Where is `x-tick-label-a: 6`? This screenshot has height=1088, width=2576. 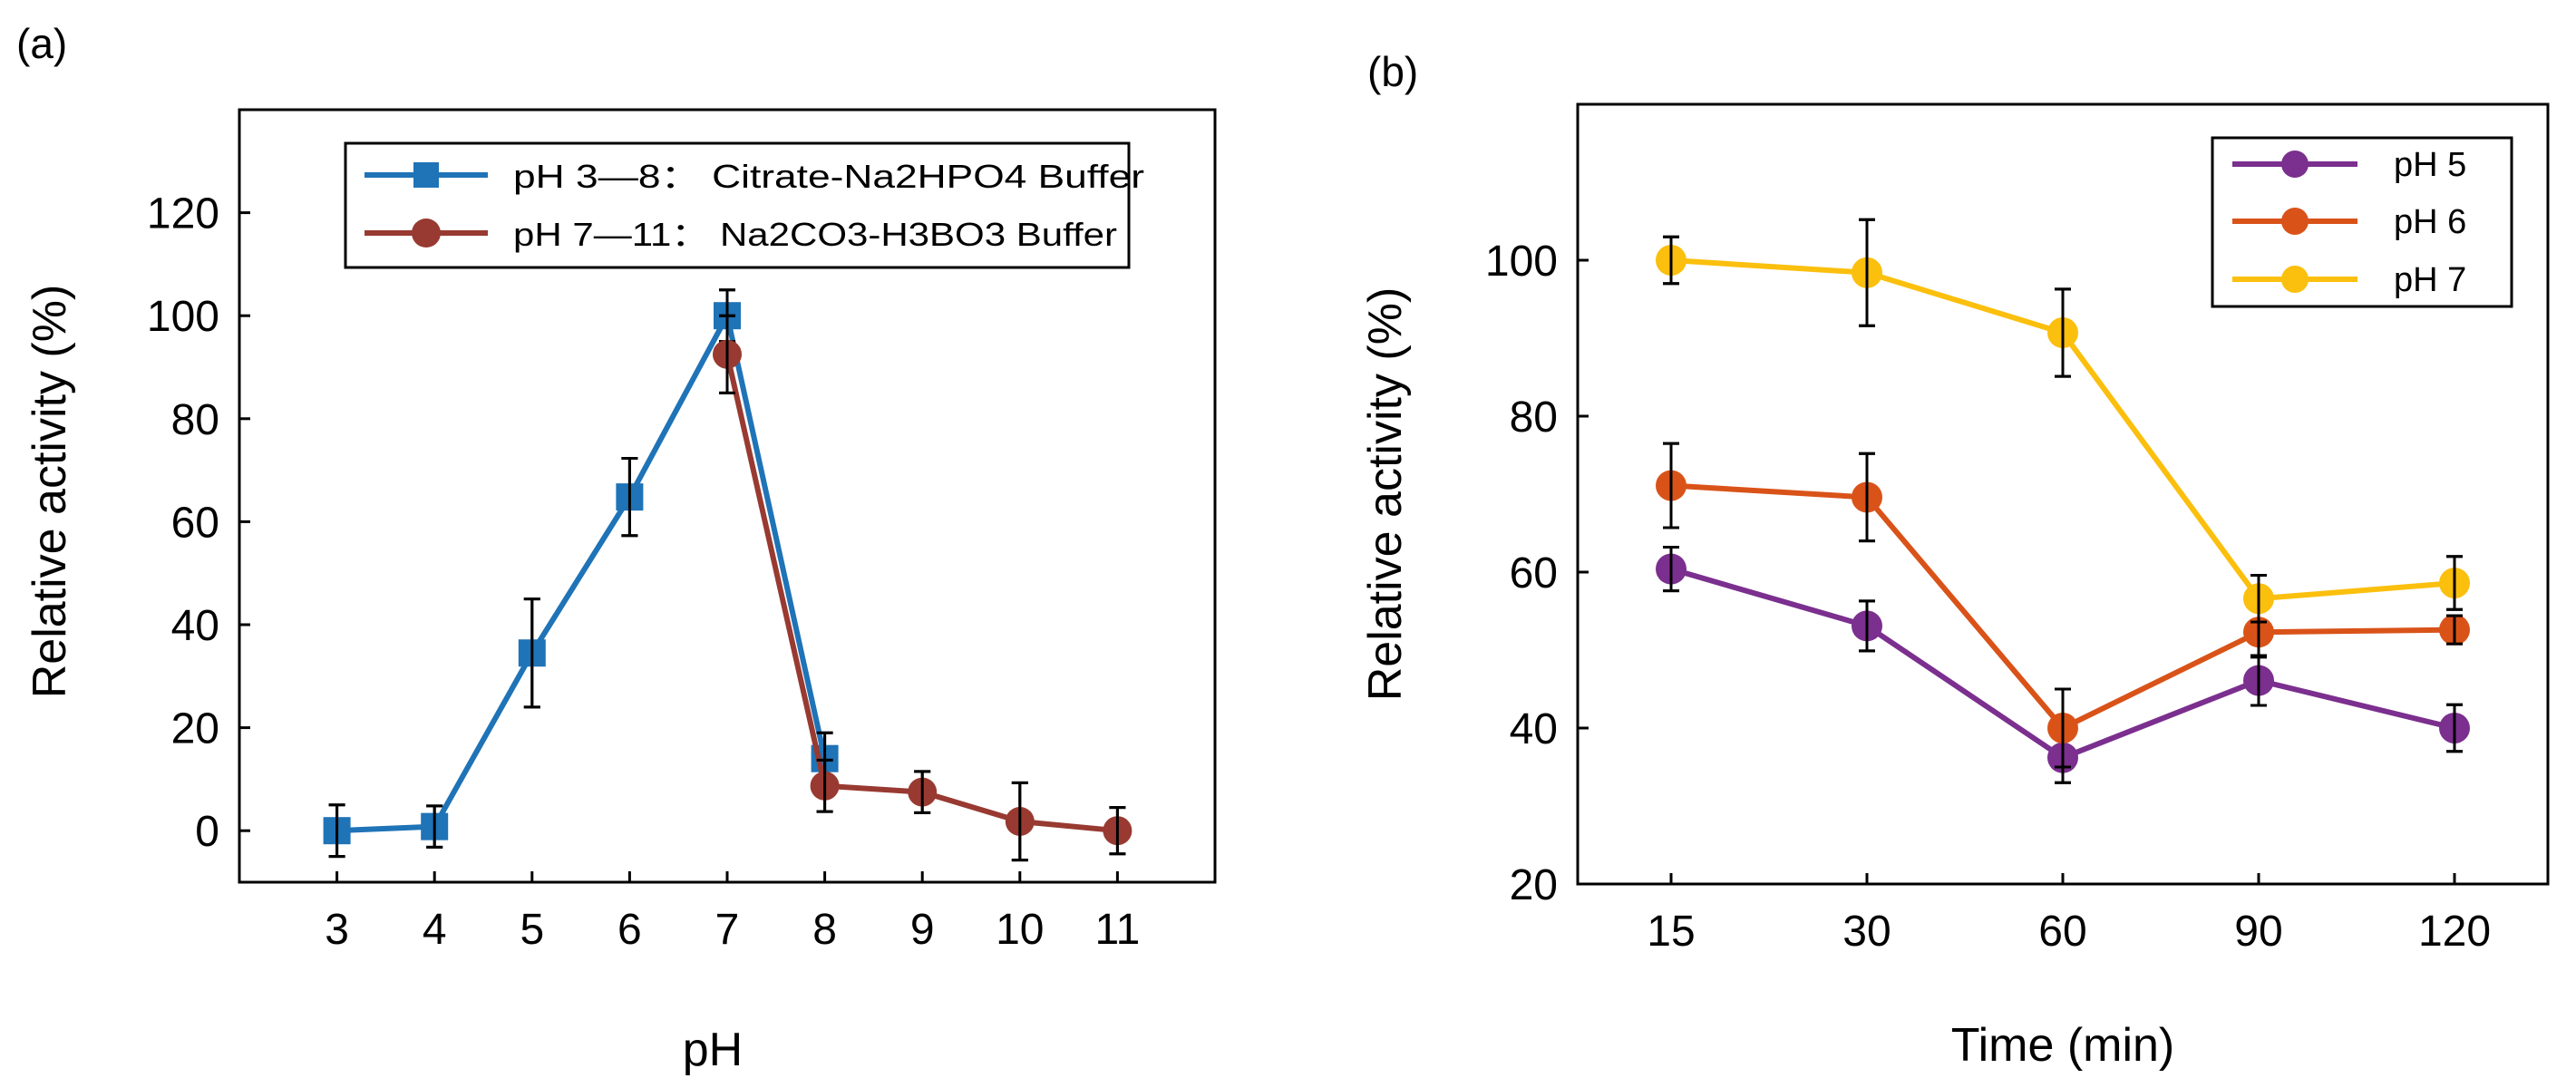 x-tick-label-a: 6 is located at coordinates (629, 930).